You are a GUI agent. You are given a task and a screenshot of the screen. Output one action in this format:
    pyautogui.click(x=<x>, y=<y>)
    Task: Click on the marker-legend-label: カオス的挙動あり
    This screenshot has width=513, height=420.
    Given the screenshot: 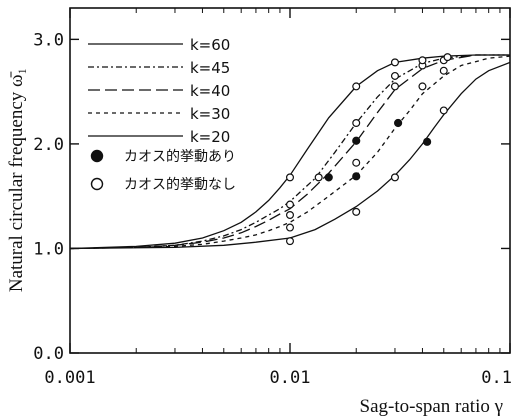 What is the action you would take?
    pyautogui.click(x=180, y=157)
    